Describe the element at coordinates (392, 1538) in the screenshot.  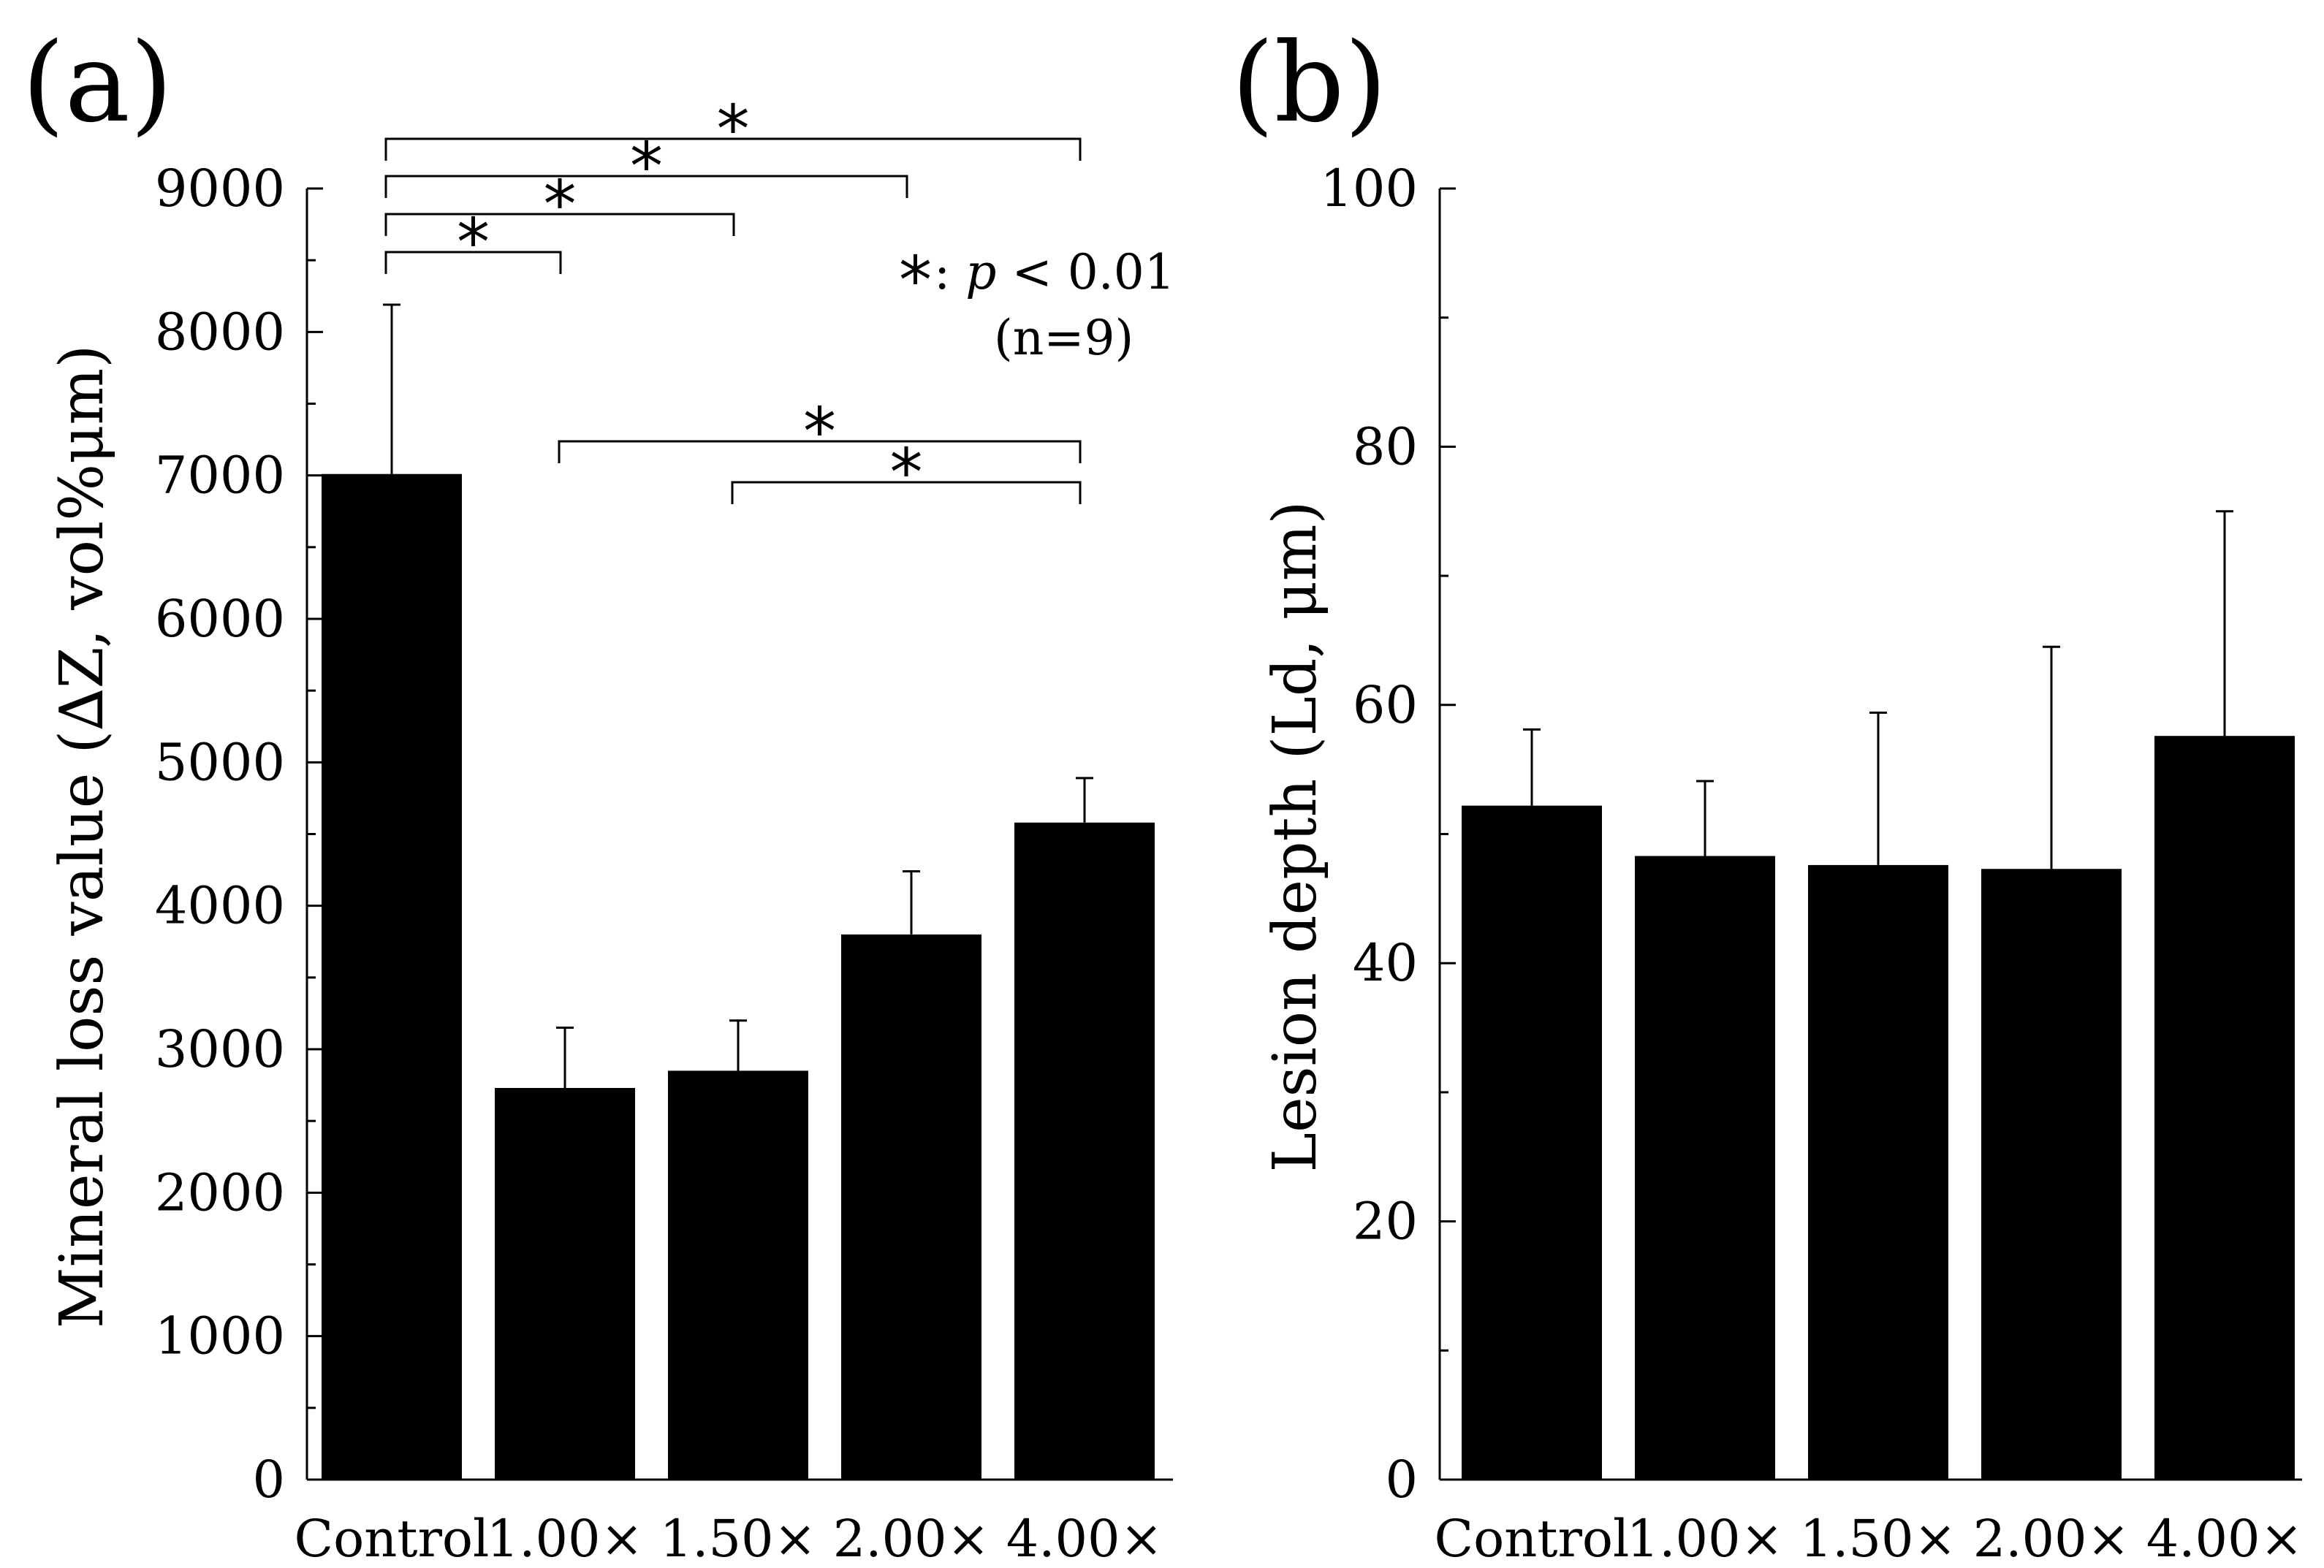
I see `panel-a-x-tick-label: Control` at that location.